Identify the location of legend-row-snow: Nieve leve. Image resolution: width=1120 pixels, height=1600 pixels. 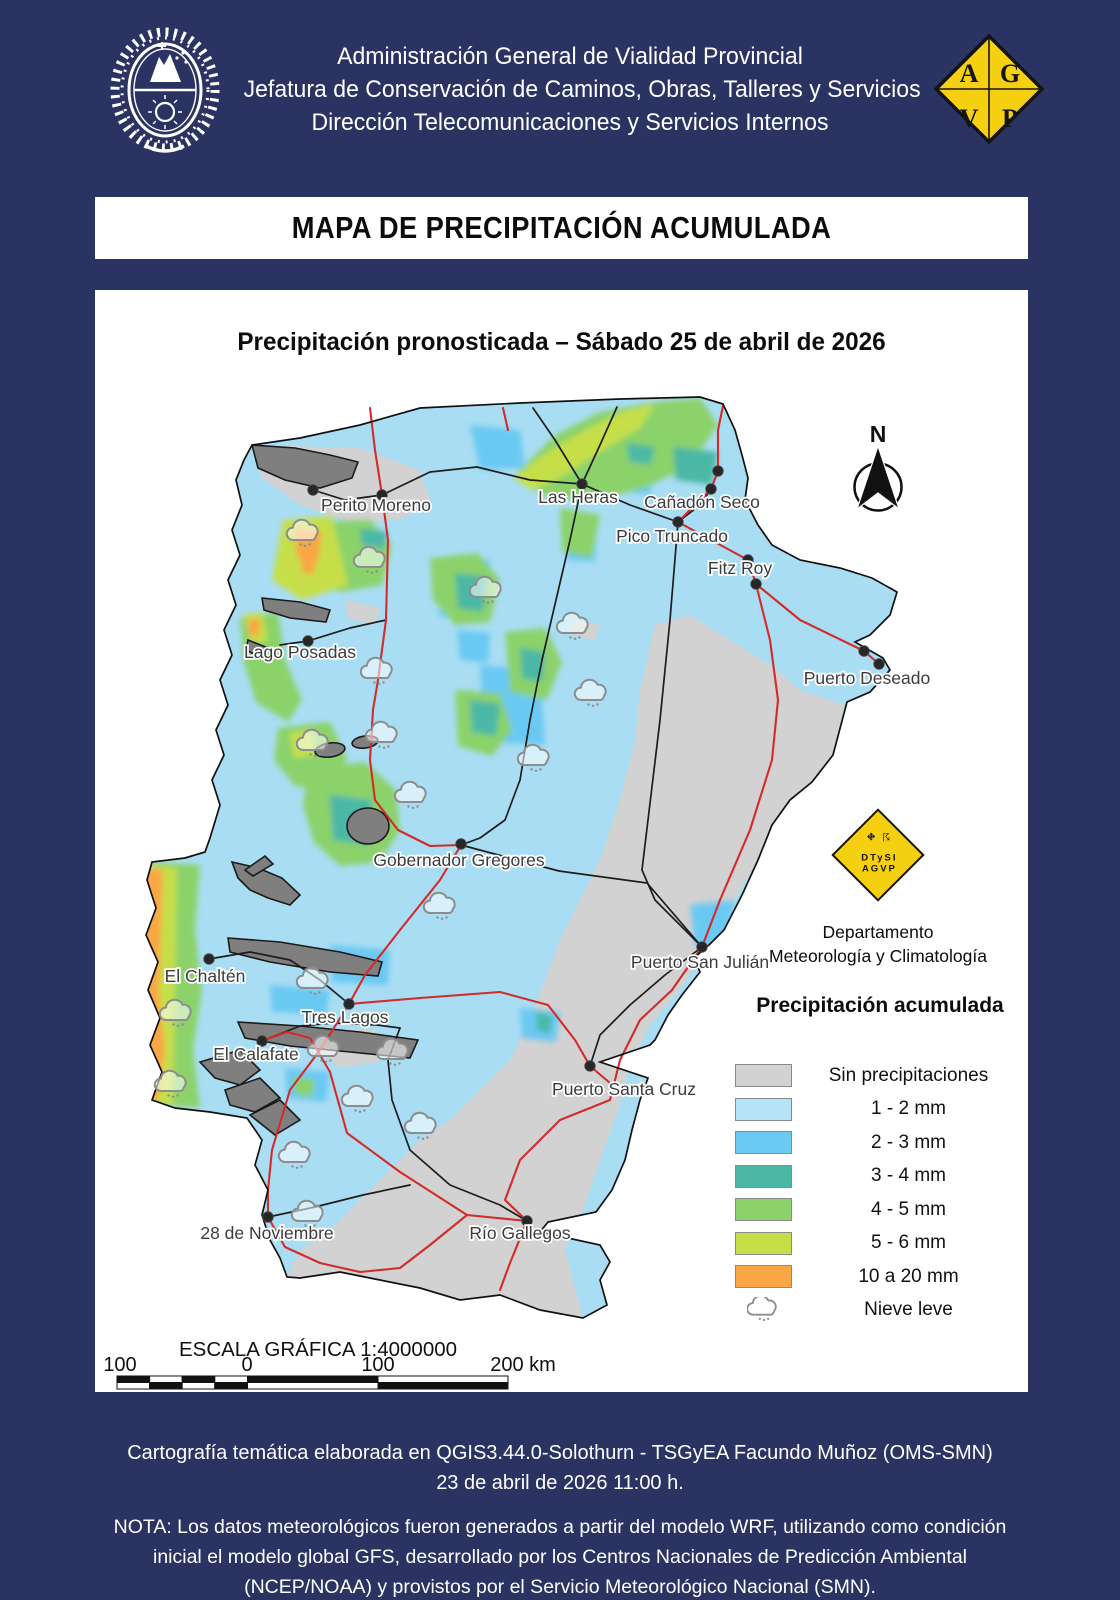
(880, 1310).